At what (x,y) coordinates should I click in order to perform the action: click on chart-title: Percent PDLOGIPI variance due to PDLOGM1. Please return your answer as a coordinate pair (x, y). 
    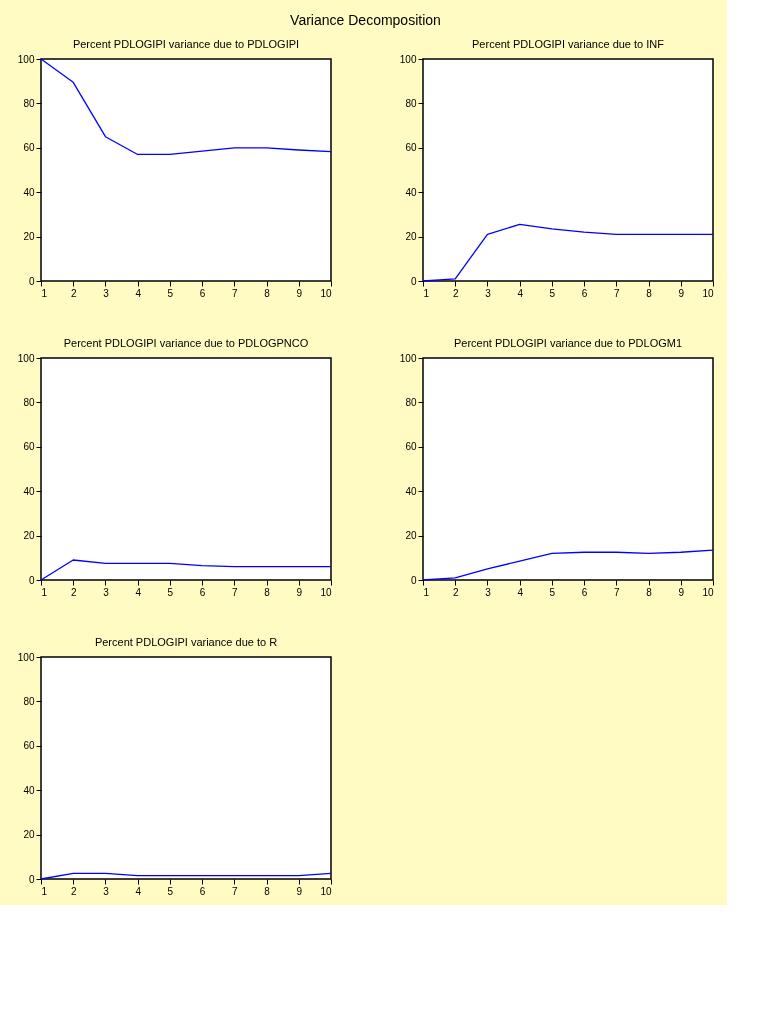
    Looking at the image, I should click on (568, 343).